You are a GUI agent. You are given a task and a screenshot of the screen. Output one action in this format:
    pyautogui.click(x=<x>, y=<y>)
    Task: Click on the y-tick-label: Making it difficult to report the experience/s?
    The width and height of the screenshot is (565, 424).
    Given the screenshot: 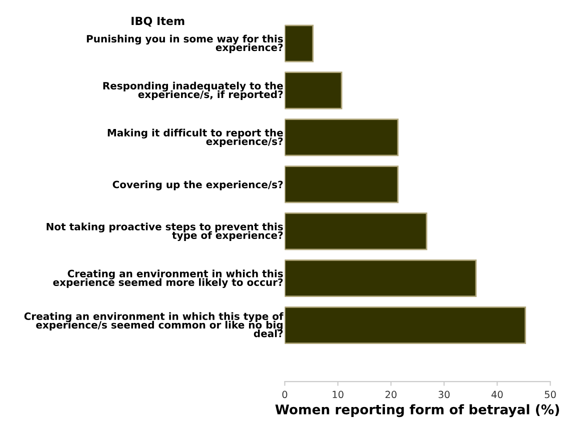 What is the action you would take?
    pyautogui.click(x=195, y=138)
    